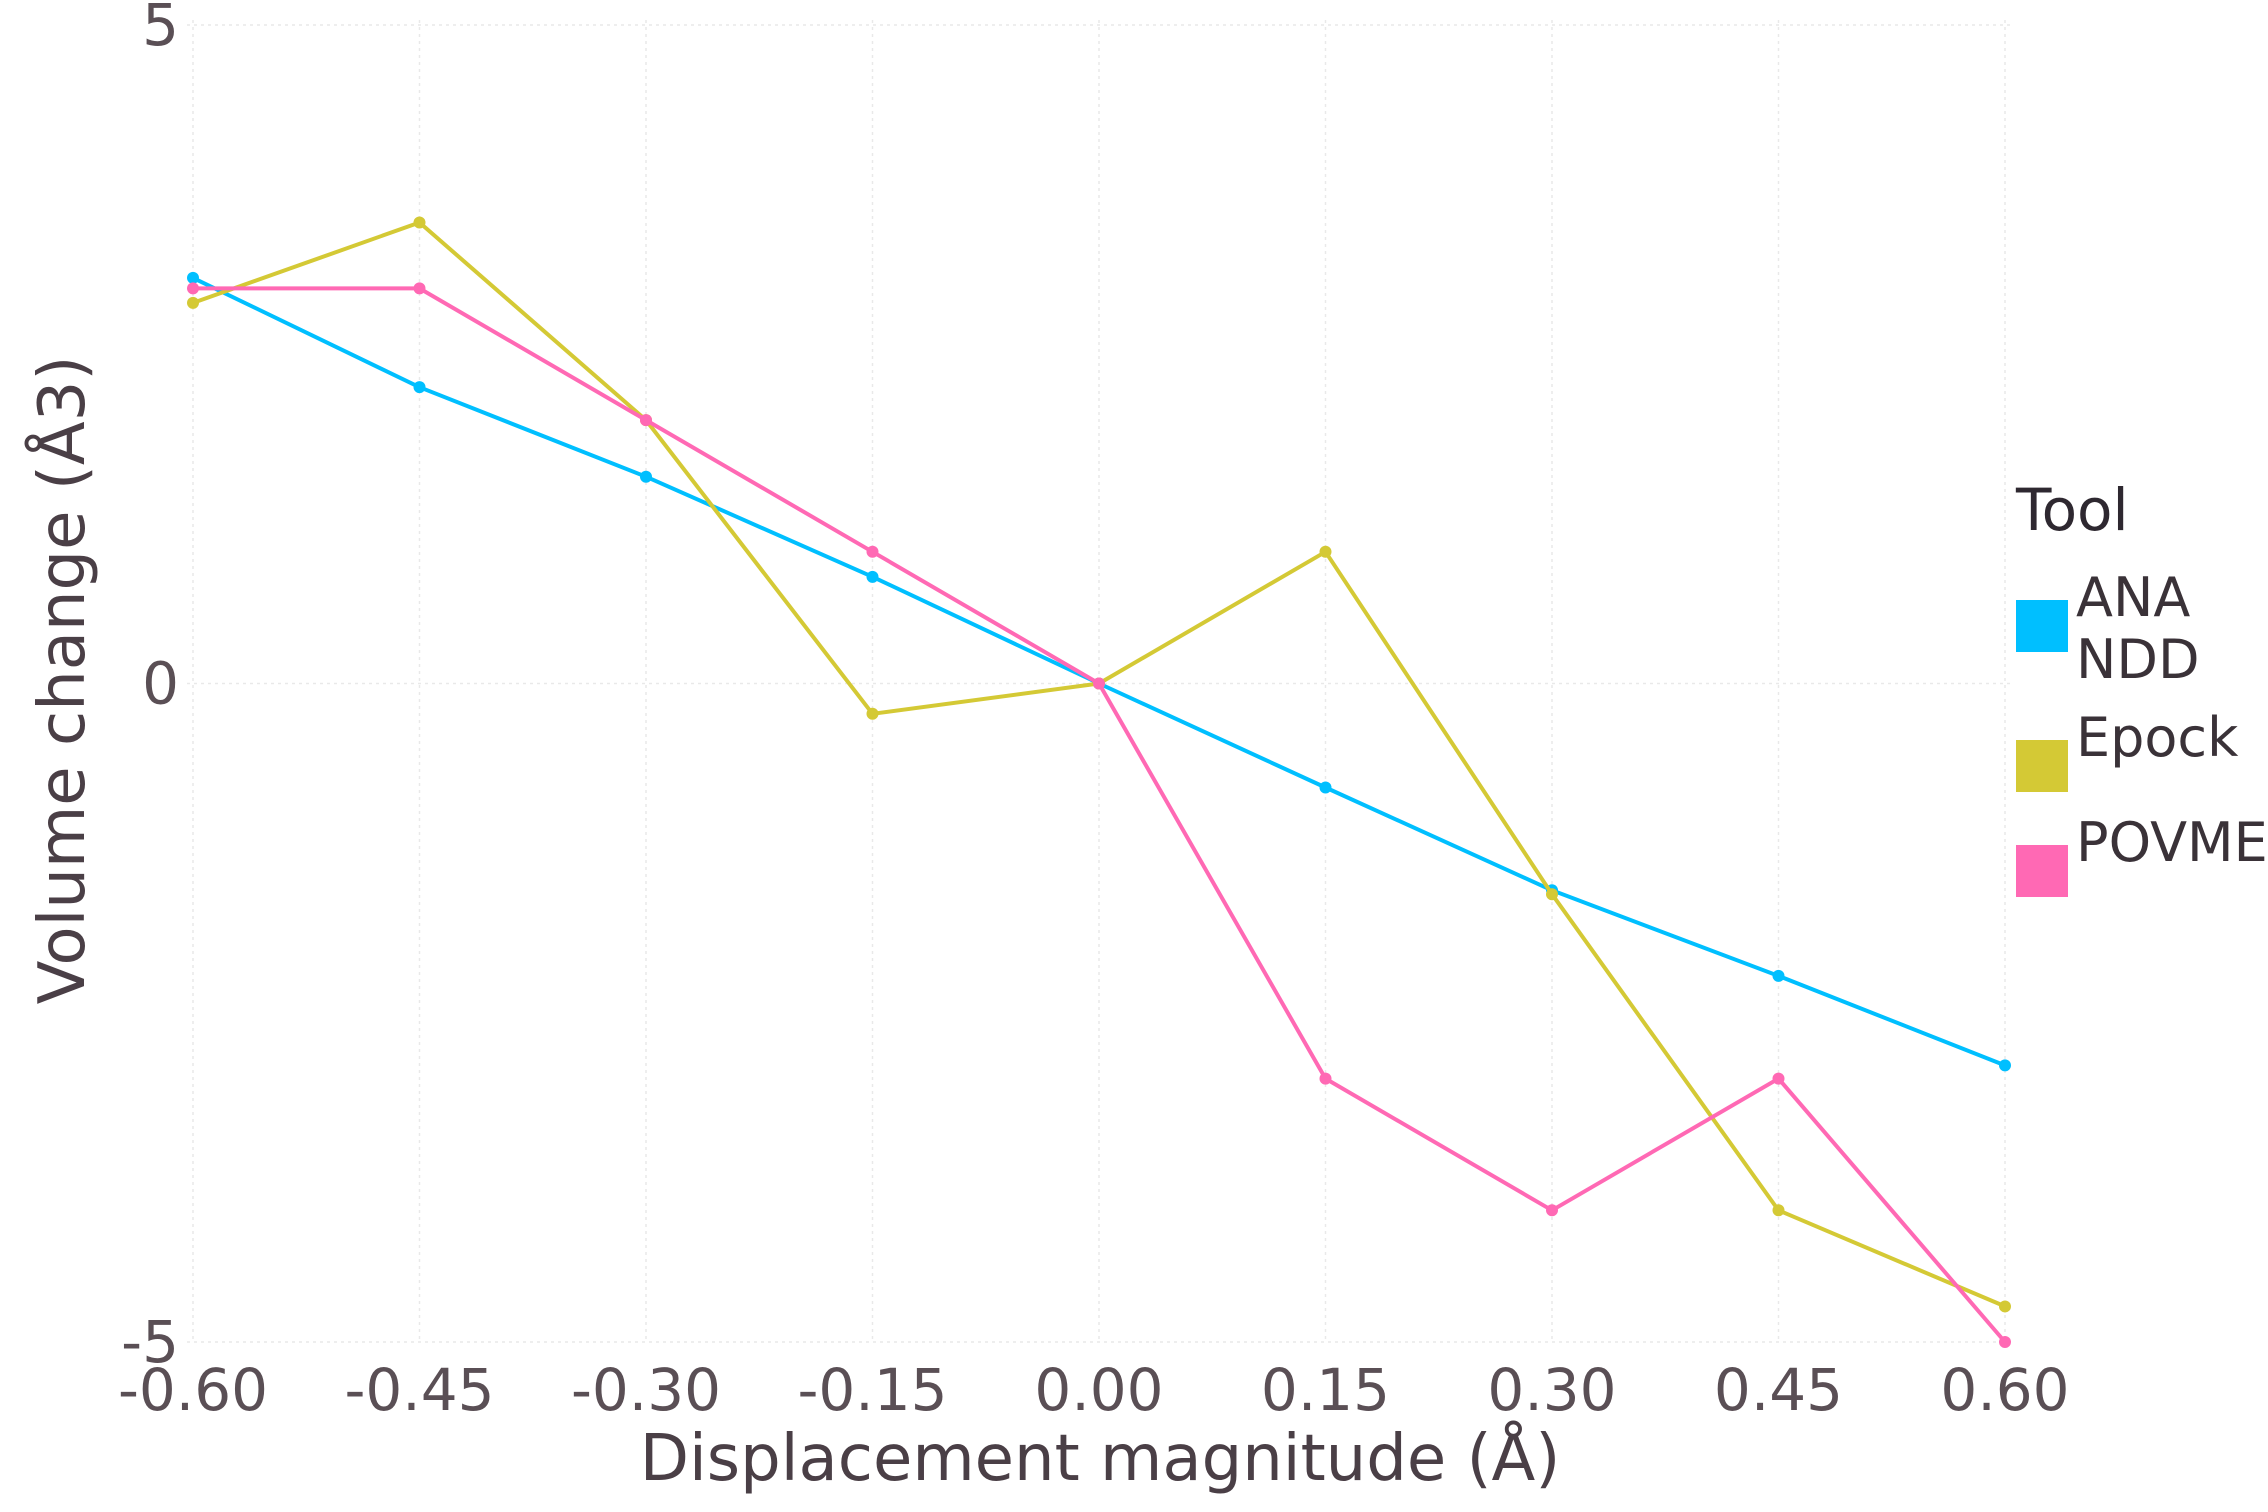  What do you see at coordinates (1325, 1390) in the screenshot?
I see `x-tick-label: 0.15` at bounding box center [1325, 1390].